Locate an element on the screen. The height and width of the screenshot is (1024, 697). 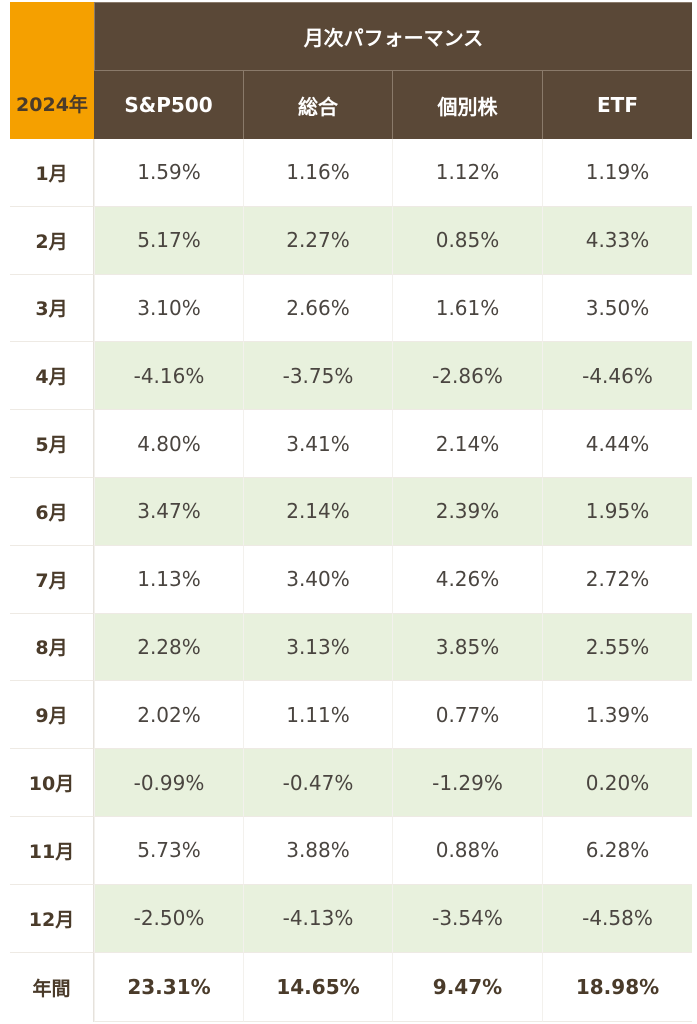
table-cell: 4.33% is located at coordinates (617, 240).